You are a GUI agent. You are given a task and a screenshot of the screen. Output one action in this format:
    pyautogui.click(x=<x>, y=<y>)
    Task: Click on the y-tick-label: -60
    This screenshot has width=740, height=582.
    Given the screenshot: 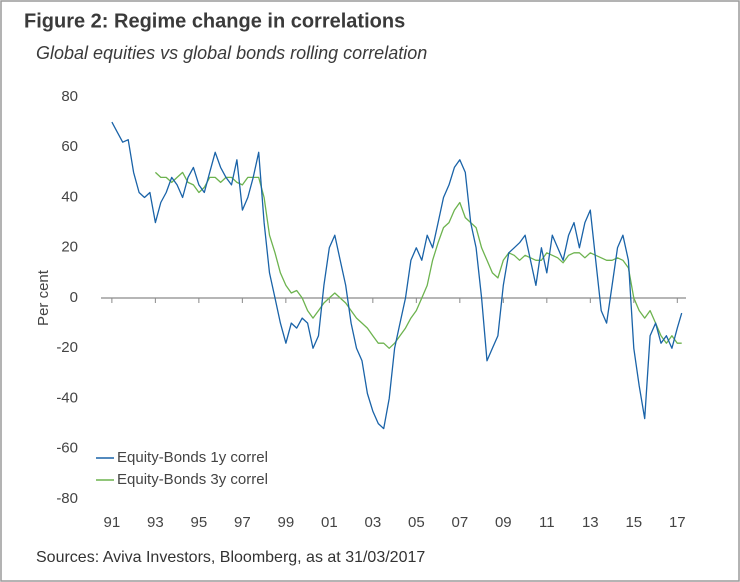 What is the action you would take?
    pyautogui.click(x=67, y=448)
    